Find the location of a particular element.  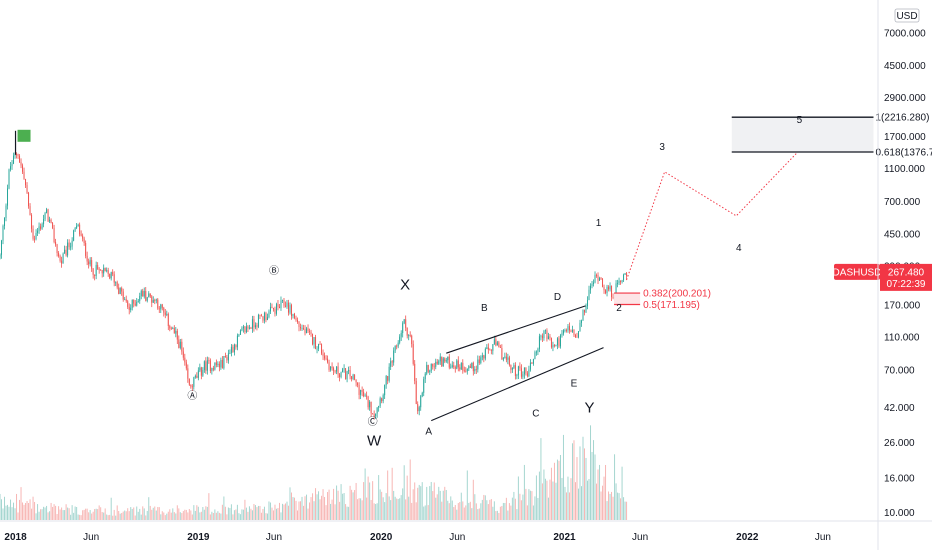

symbol-tag is located at coordinates (857, 271).